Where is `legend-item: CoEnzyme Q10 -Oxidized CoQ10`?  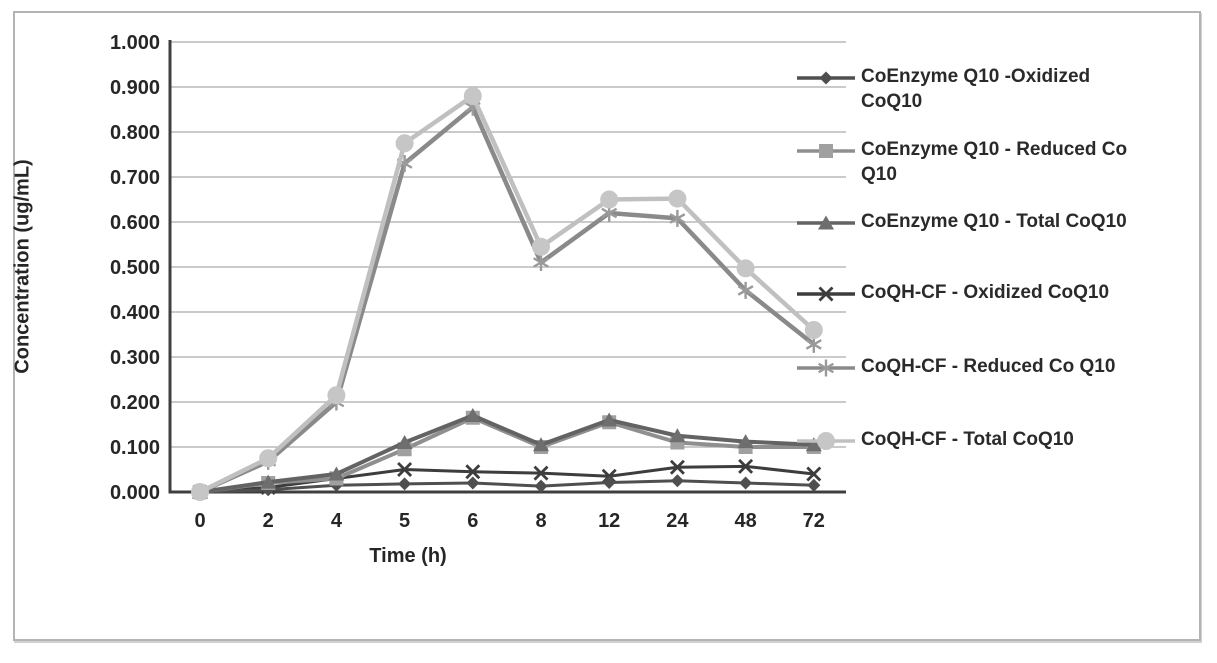 legend-item: CoEnzyme Q10 -Oxidized CoQ10 is located at coordinates (943, 89).